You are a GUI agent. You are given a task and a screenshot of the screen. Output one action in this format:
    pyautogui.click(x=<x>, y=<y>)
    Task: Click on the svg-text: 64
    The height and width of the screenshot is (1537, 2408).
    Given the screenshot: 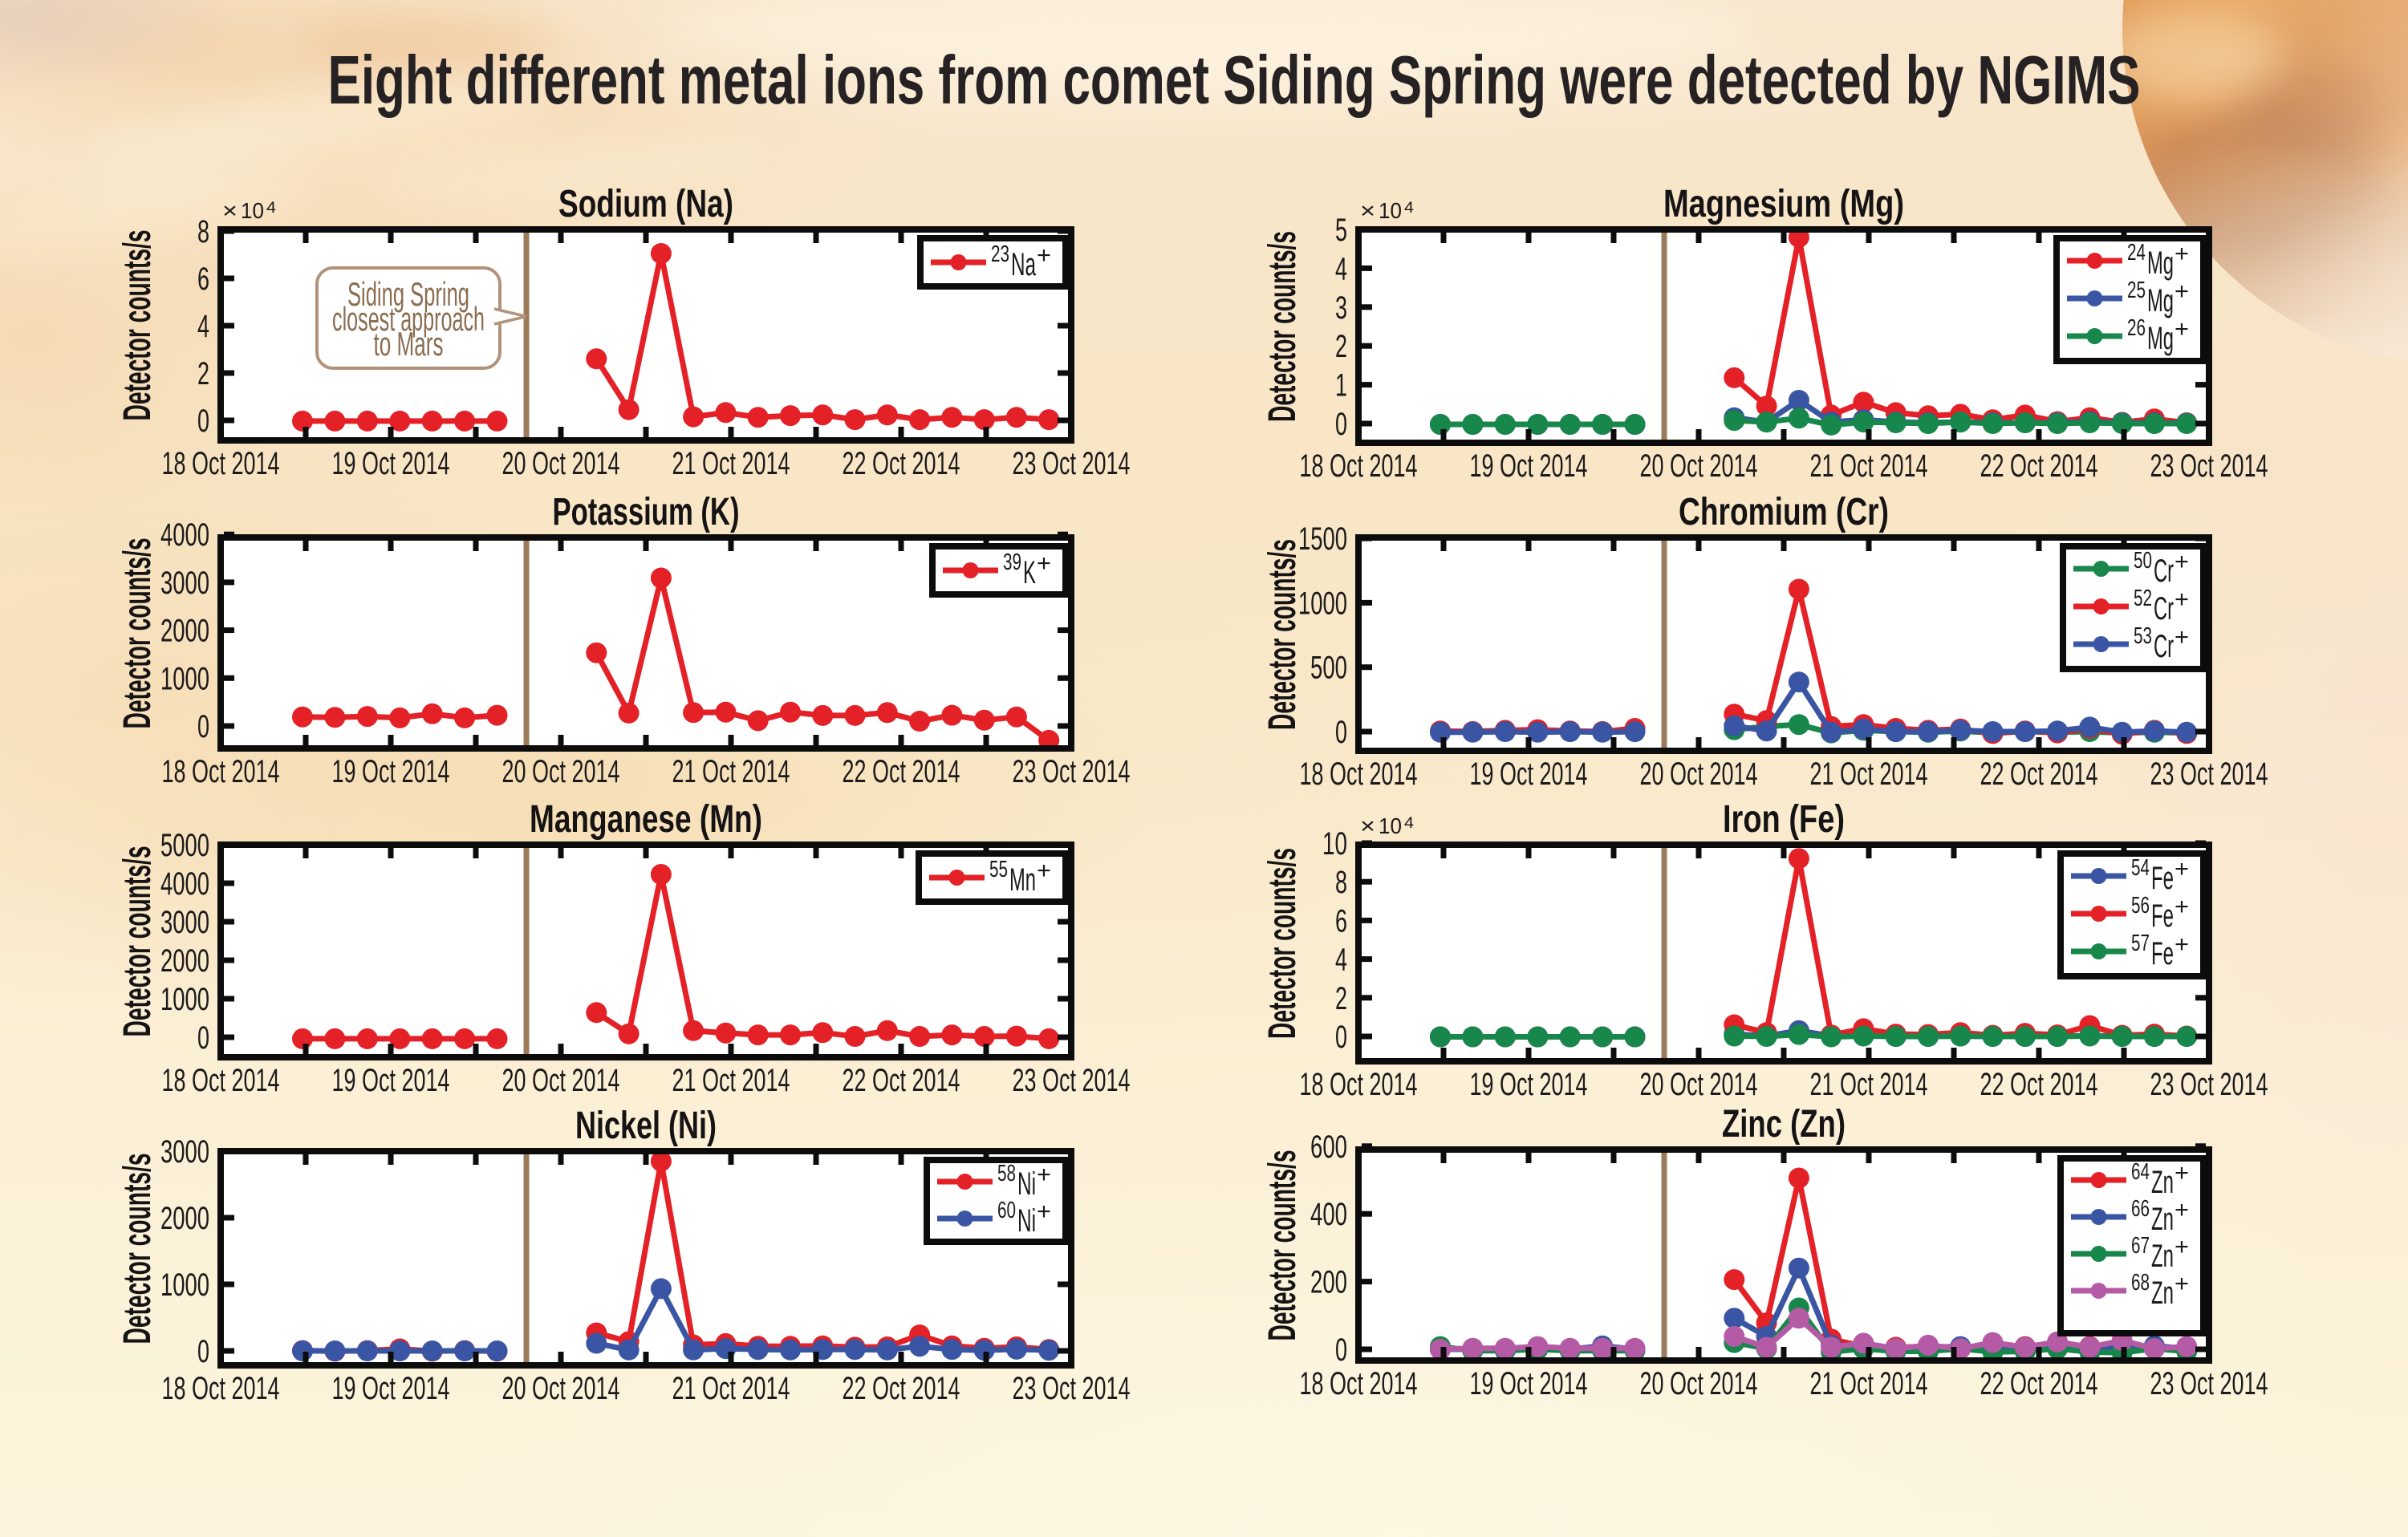 What is the action you would take?
    pyautogui.click(x=2140, y=1172)
    